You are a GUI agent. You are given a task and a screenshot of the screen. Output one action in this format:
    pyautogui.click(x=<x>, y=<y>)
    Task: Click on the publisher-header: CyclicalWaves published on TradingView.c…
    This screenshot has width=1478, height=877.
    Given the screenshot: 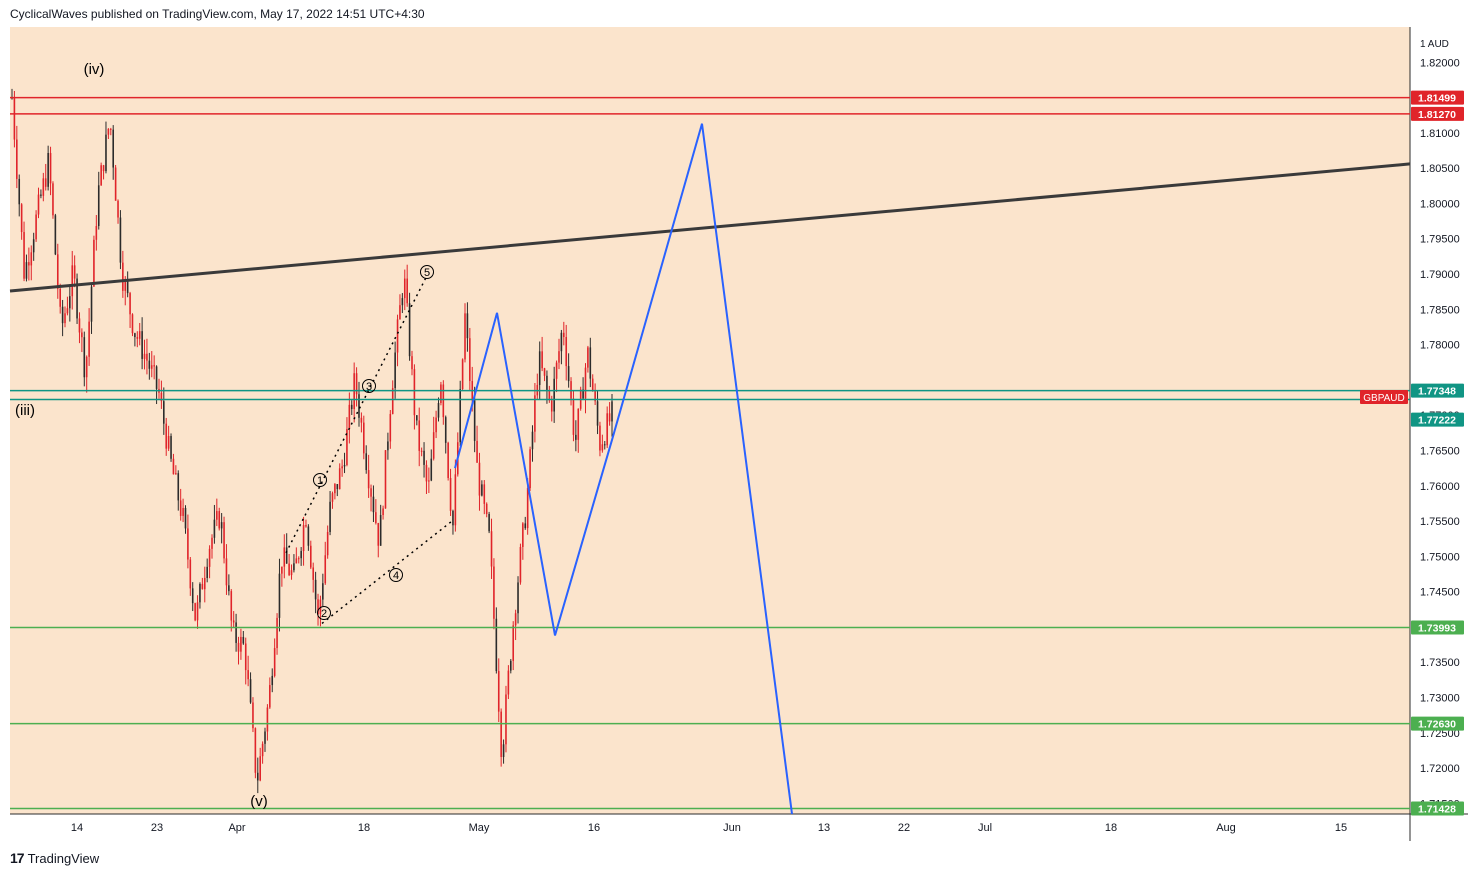 What is the action you would take?
    pyautogui.click(x=217, y=14)
    